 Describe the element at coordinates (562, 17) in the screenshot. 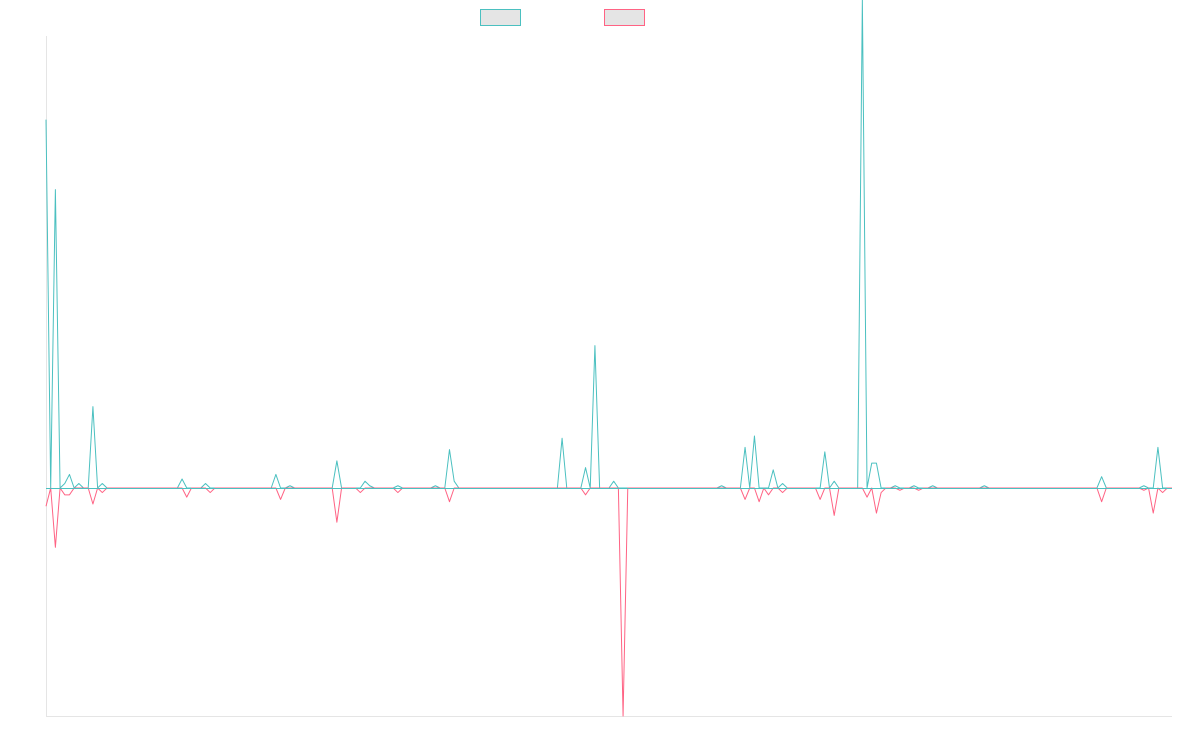

I see `legend` at that location.